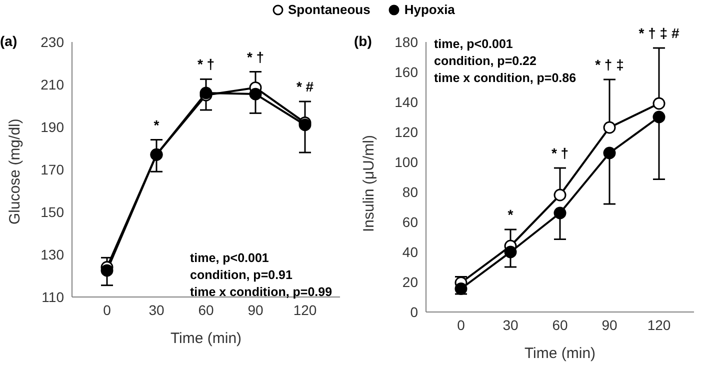  What do you see at coordinates (505, 78) in the screenshot?
I see `annotation: time x condition, p=0.86` at bounding box center [505, 78].